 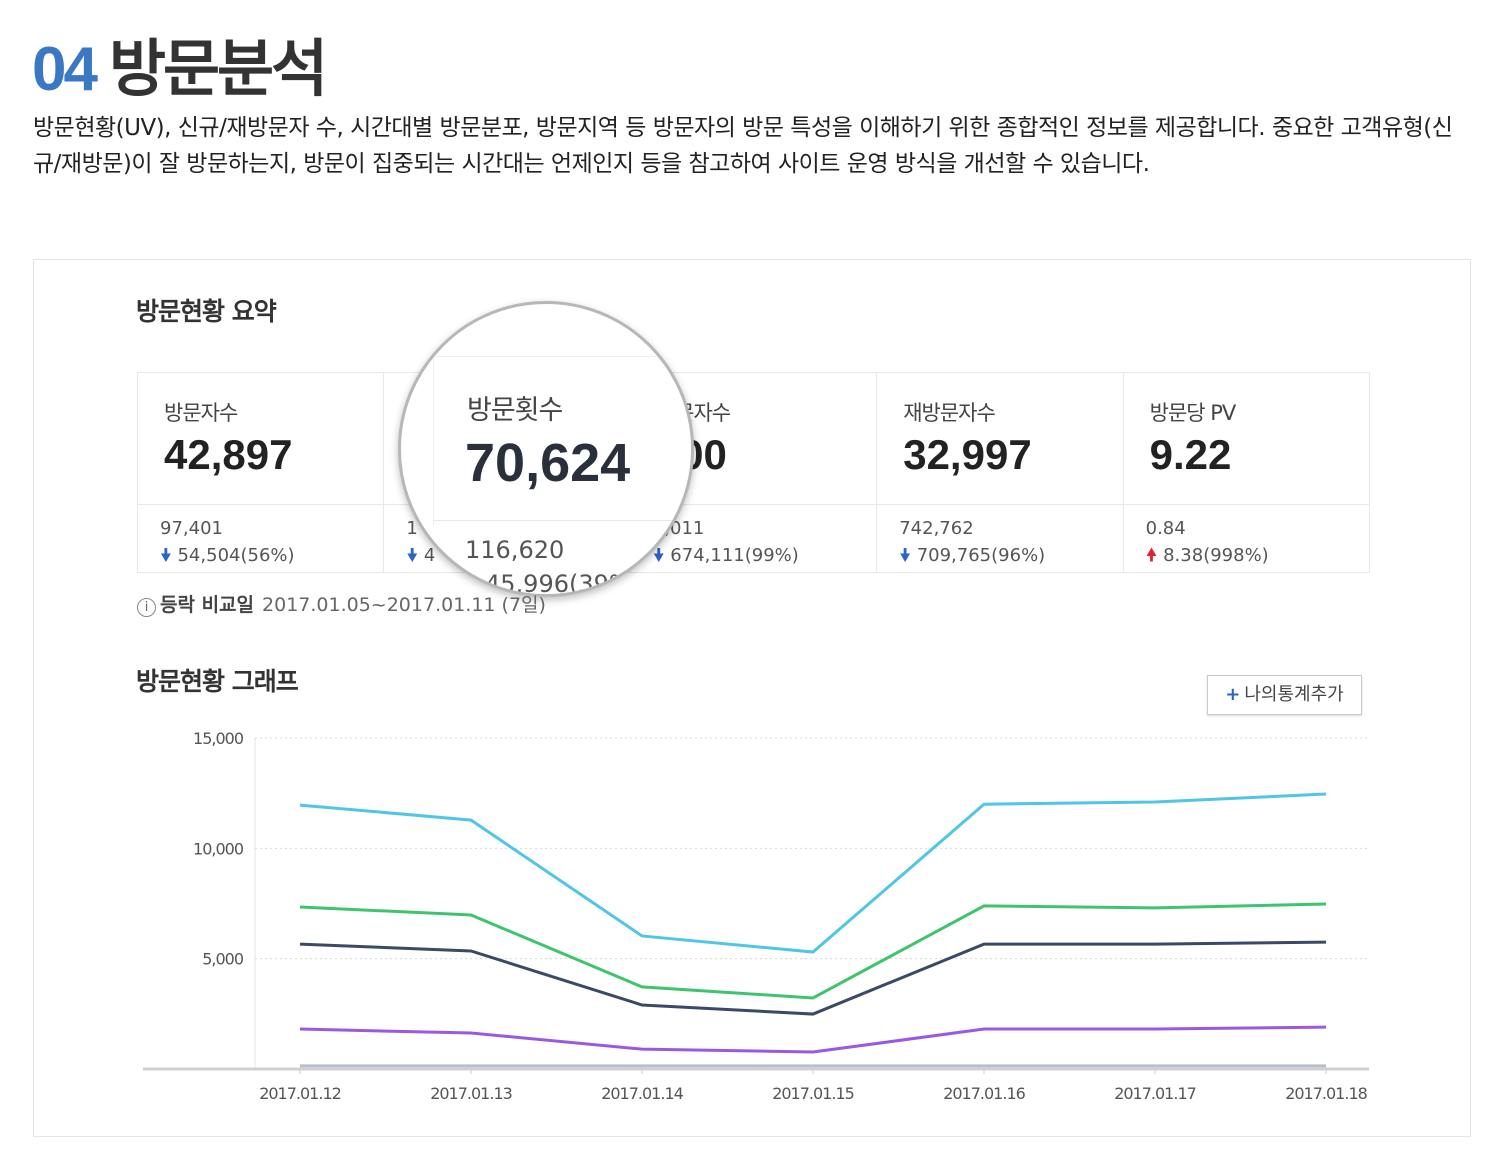 What do you see at coordinates (967, 454) in the screenshot?
I see `card-value: 32,997` at bounding box center [967, 454].